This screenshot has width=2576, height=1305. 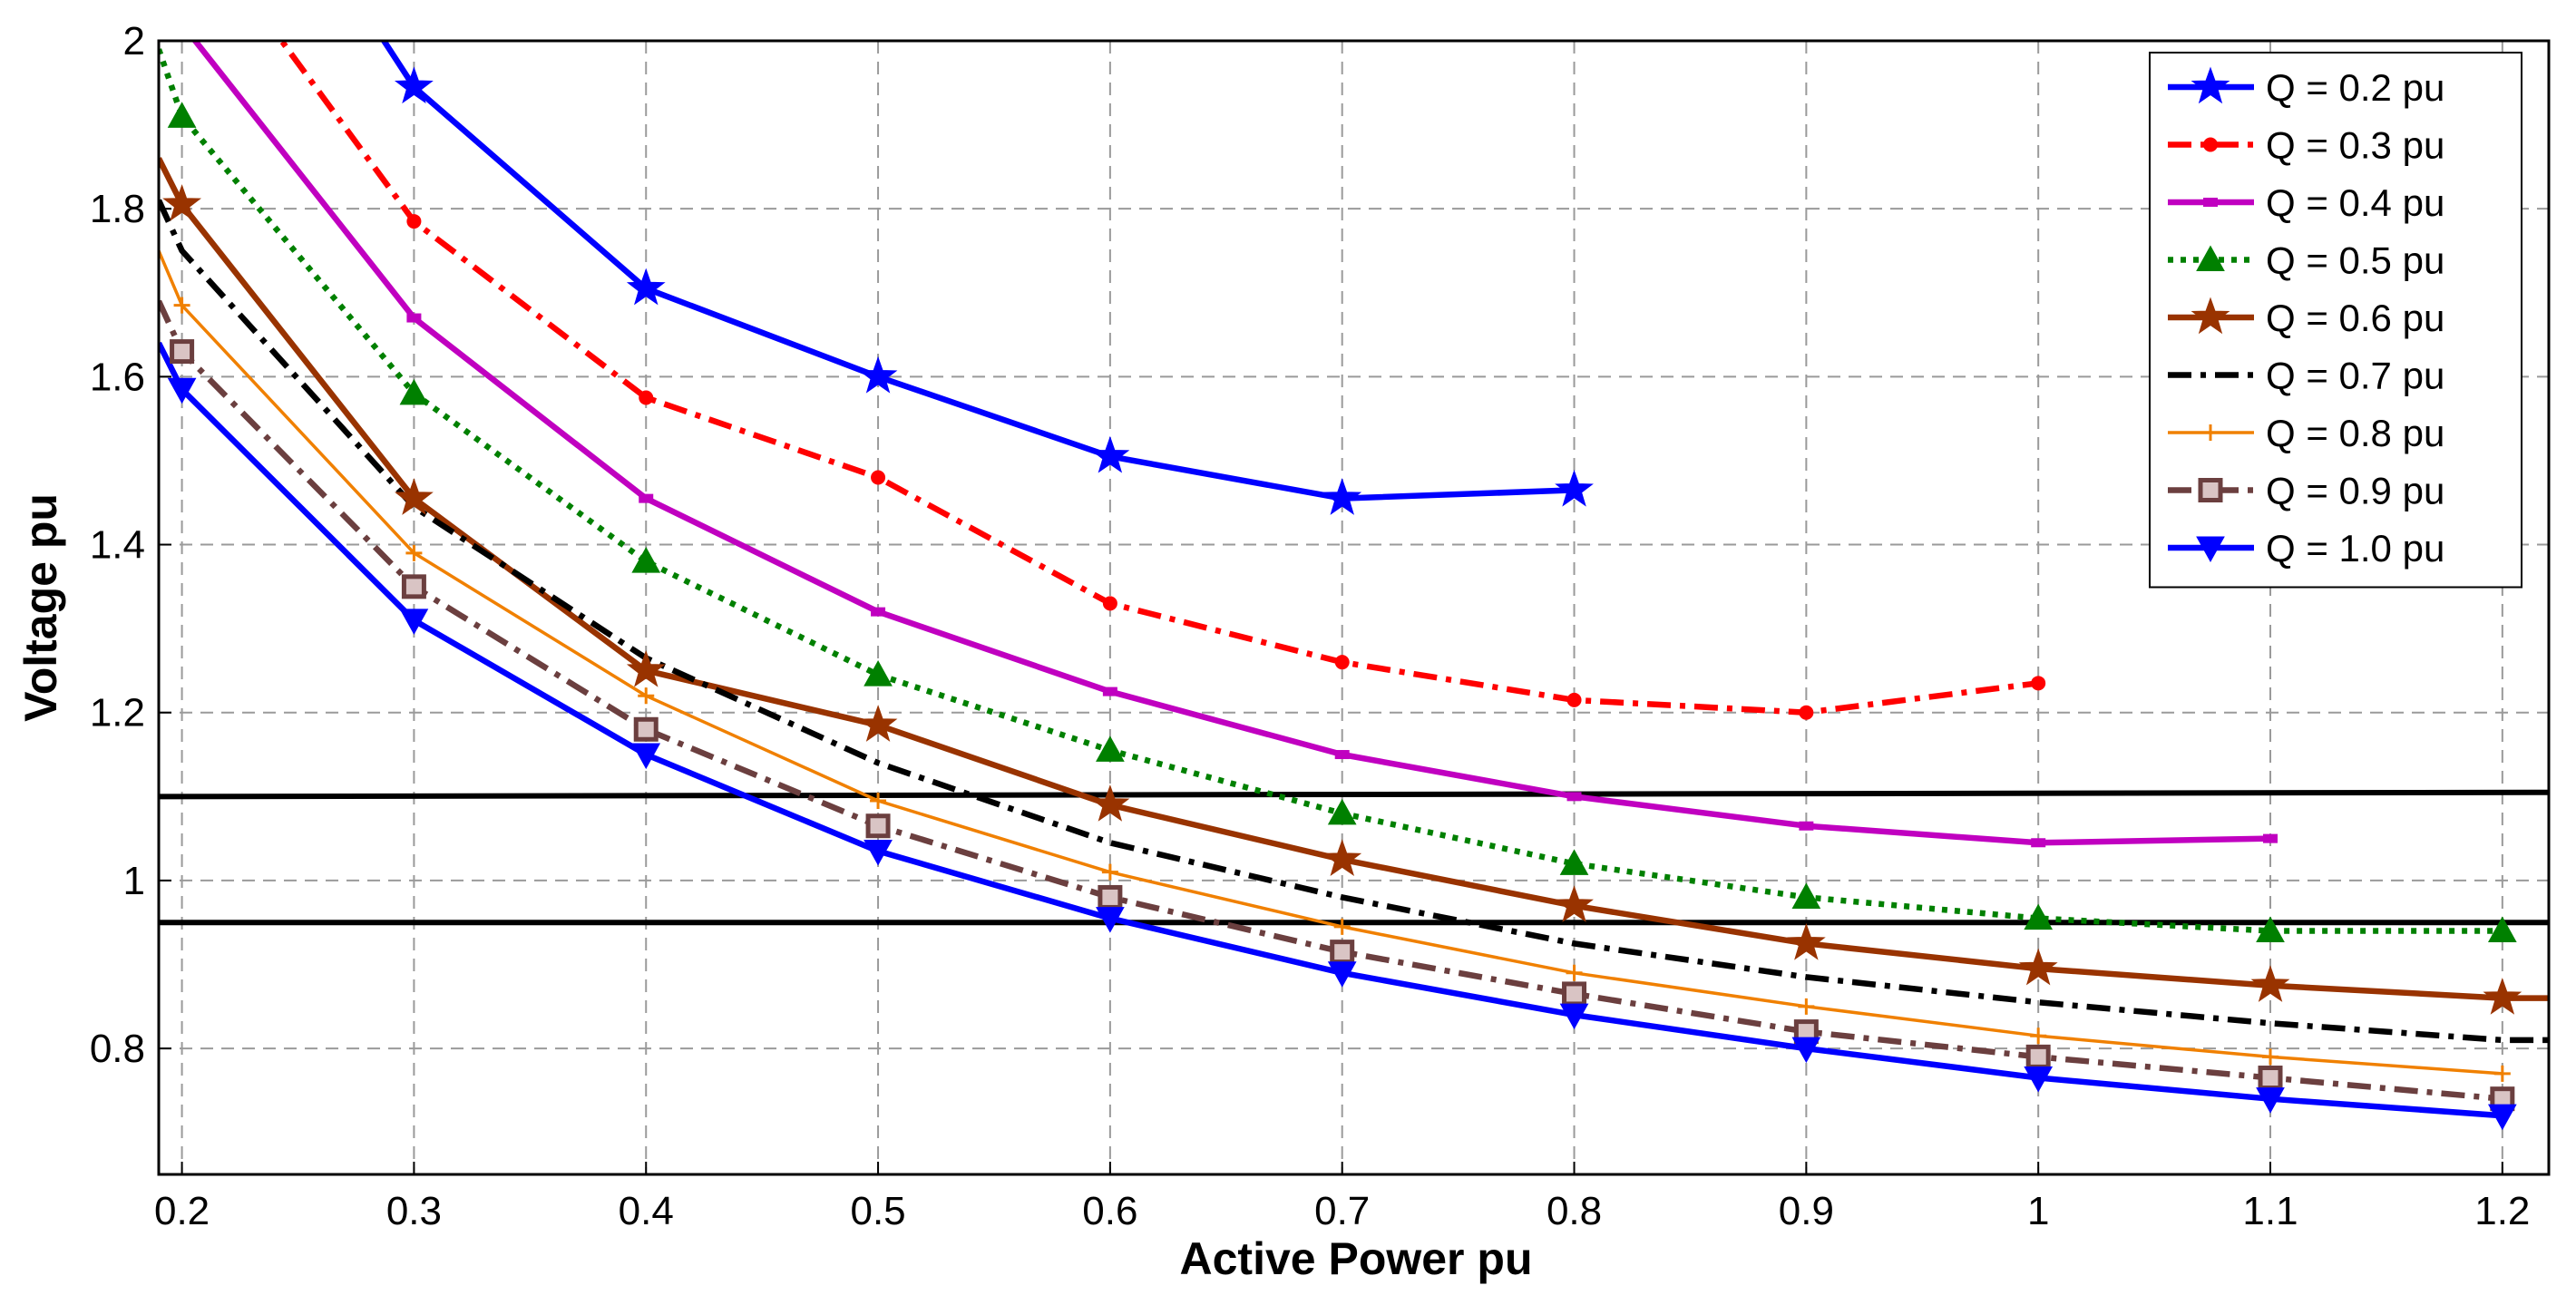 I want to click on x-tick-label: 0.3, so click(x=414, y=1211).